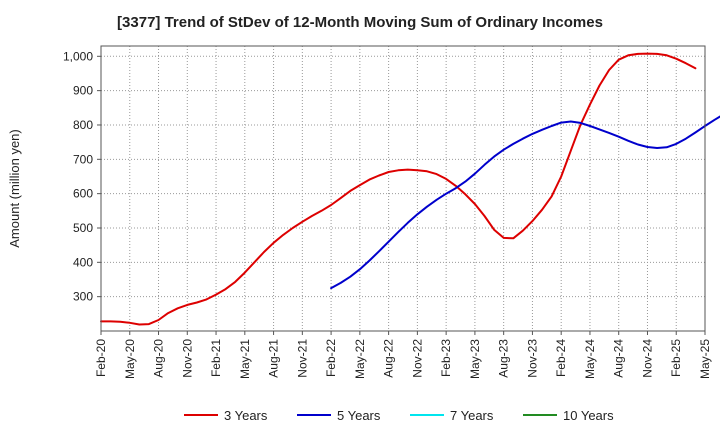 The image size is (720, 440). What do you see at coordinates (331, 358) in the screenshot?
I see `x-tick-label: Feb-22` at bounding box center [331, 358].